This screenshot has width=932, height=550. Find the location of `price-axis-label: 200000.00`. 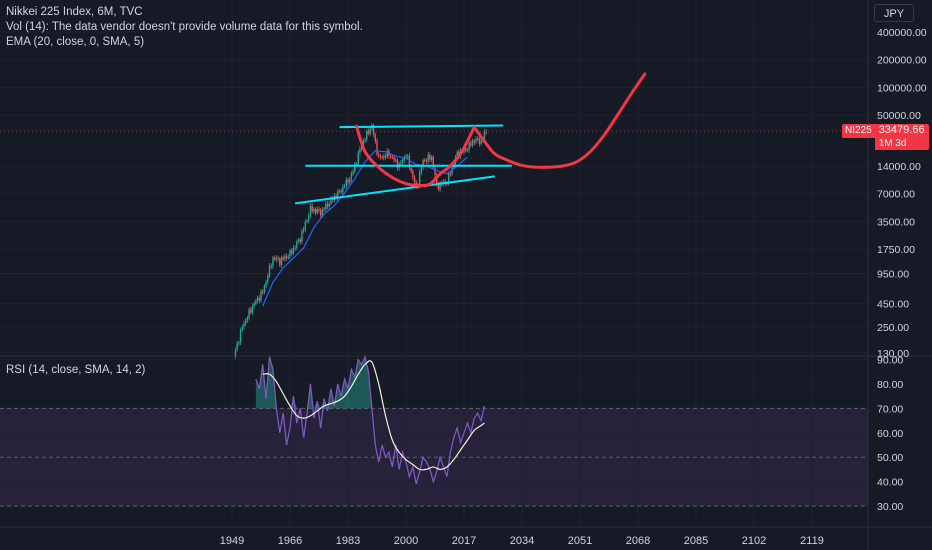

price-axis-label: 200000.00 is located at coordinates (902, 61).